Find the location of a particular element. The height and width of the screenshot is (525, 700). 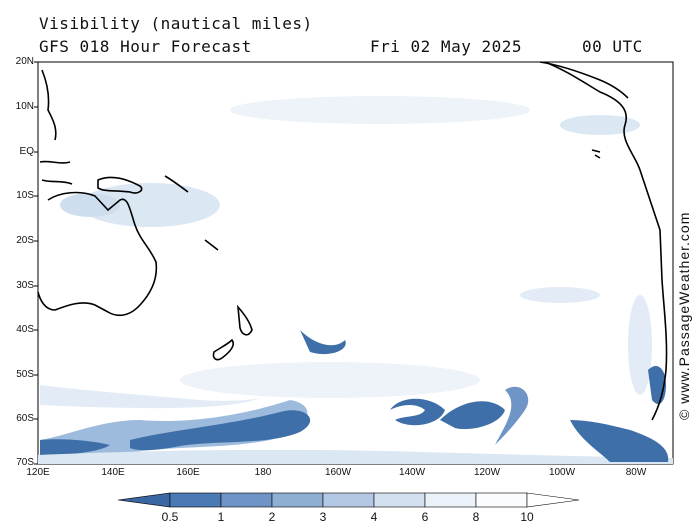

lon-label: 180 is located at coordinates (263, 472).